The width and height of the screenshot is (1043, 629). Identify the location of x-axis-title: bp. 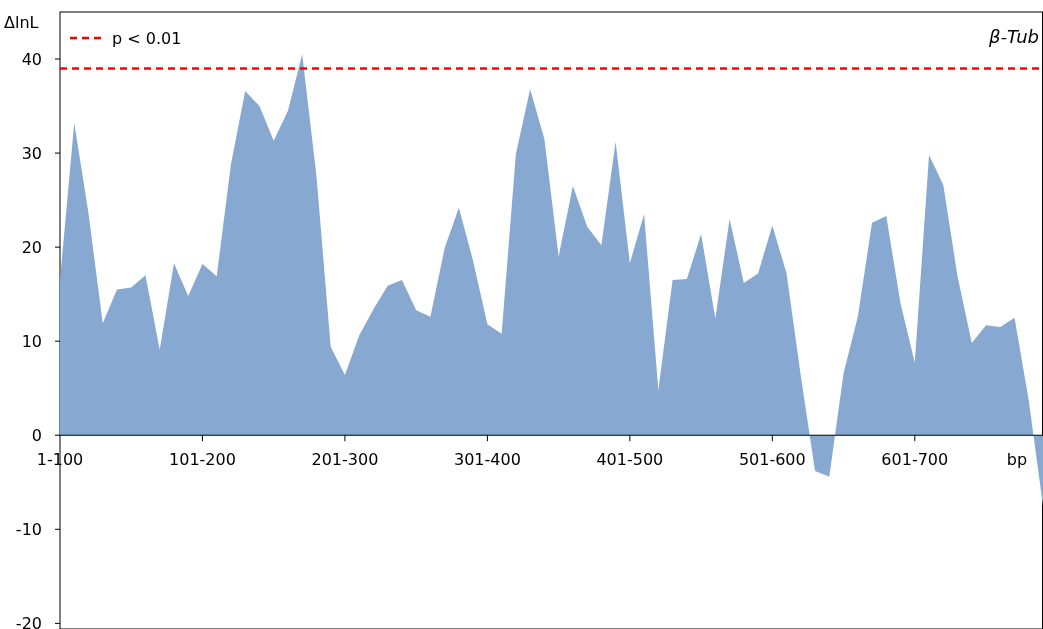
(1017, 460).